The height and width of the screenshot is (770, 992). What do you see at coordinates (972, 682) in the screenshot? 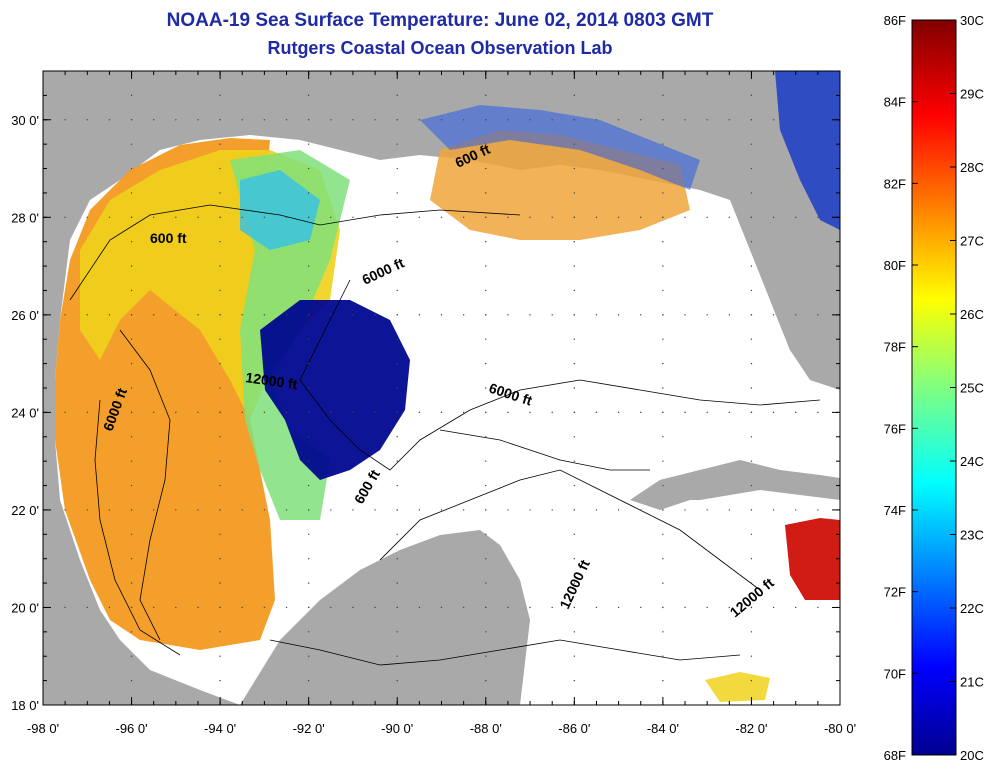
I see `colorbar-c-label: 21C` at bounding box center [972, 682].